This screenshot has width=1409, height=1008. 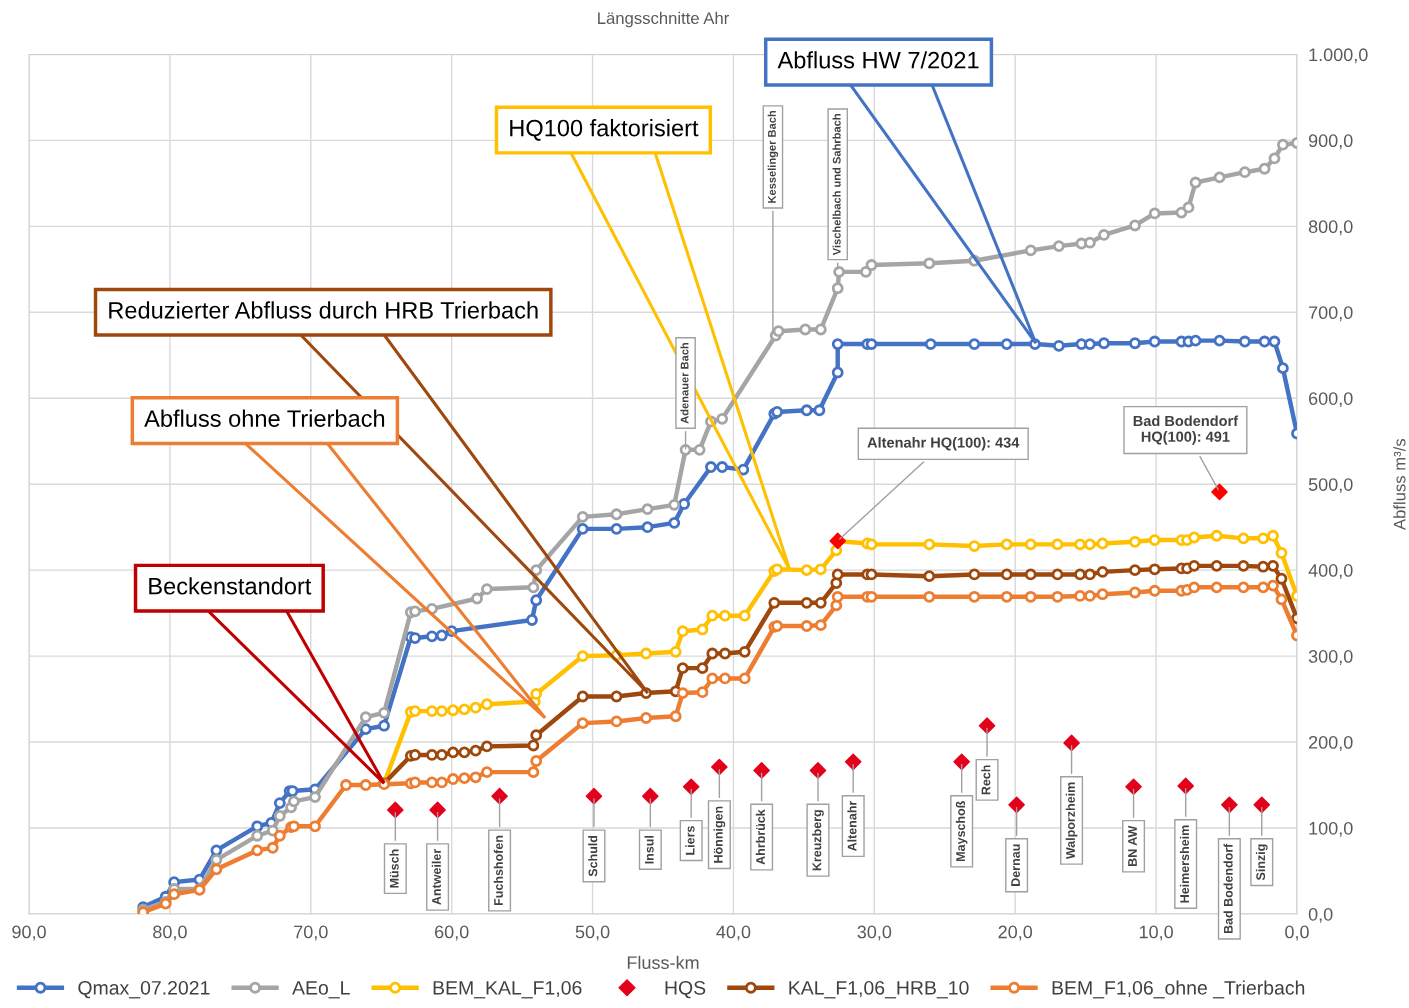 What do you see at coordinates (1331, 314) in the screenshot?
I see `y-tick-label: 700,0` at bounding box center [1331, 314].